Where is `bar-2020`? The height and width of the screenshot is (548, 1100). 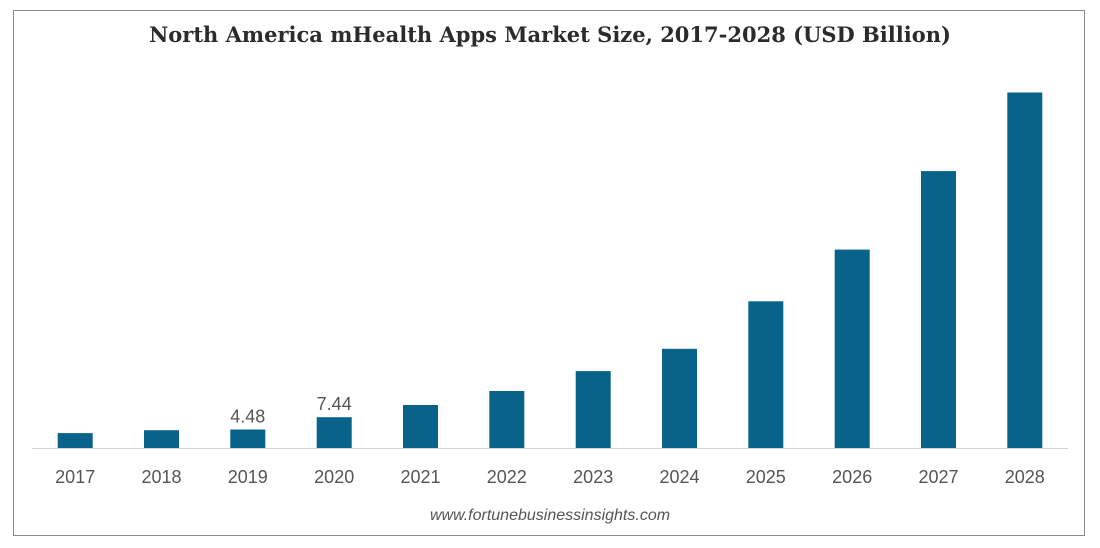 bar-2020 is located at coordinates (334, 432).